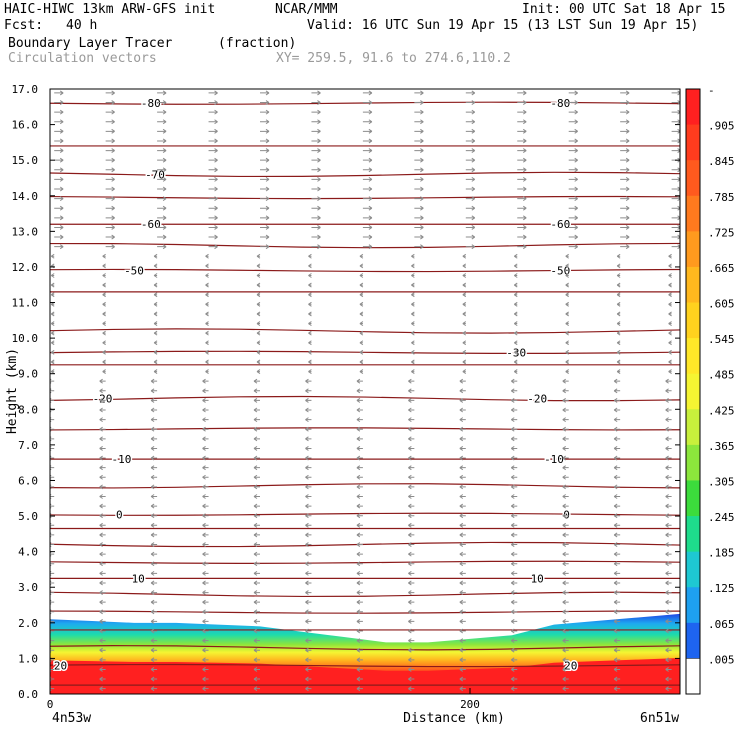 The height and width of the screenshot is (740, 740). Describe the element at coordinates (257, 43) in the screenshot. I see `field-units: (fraction)` at that location.